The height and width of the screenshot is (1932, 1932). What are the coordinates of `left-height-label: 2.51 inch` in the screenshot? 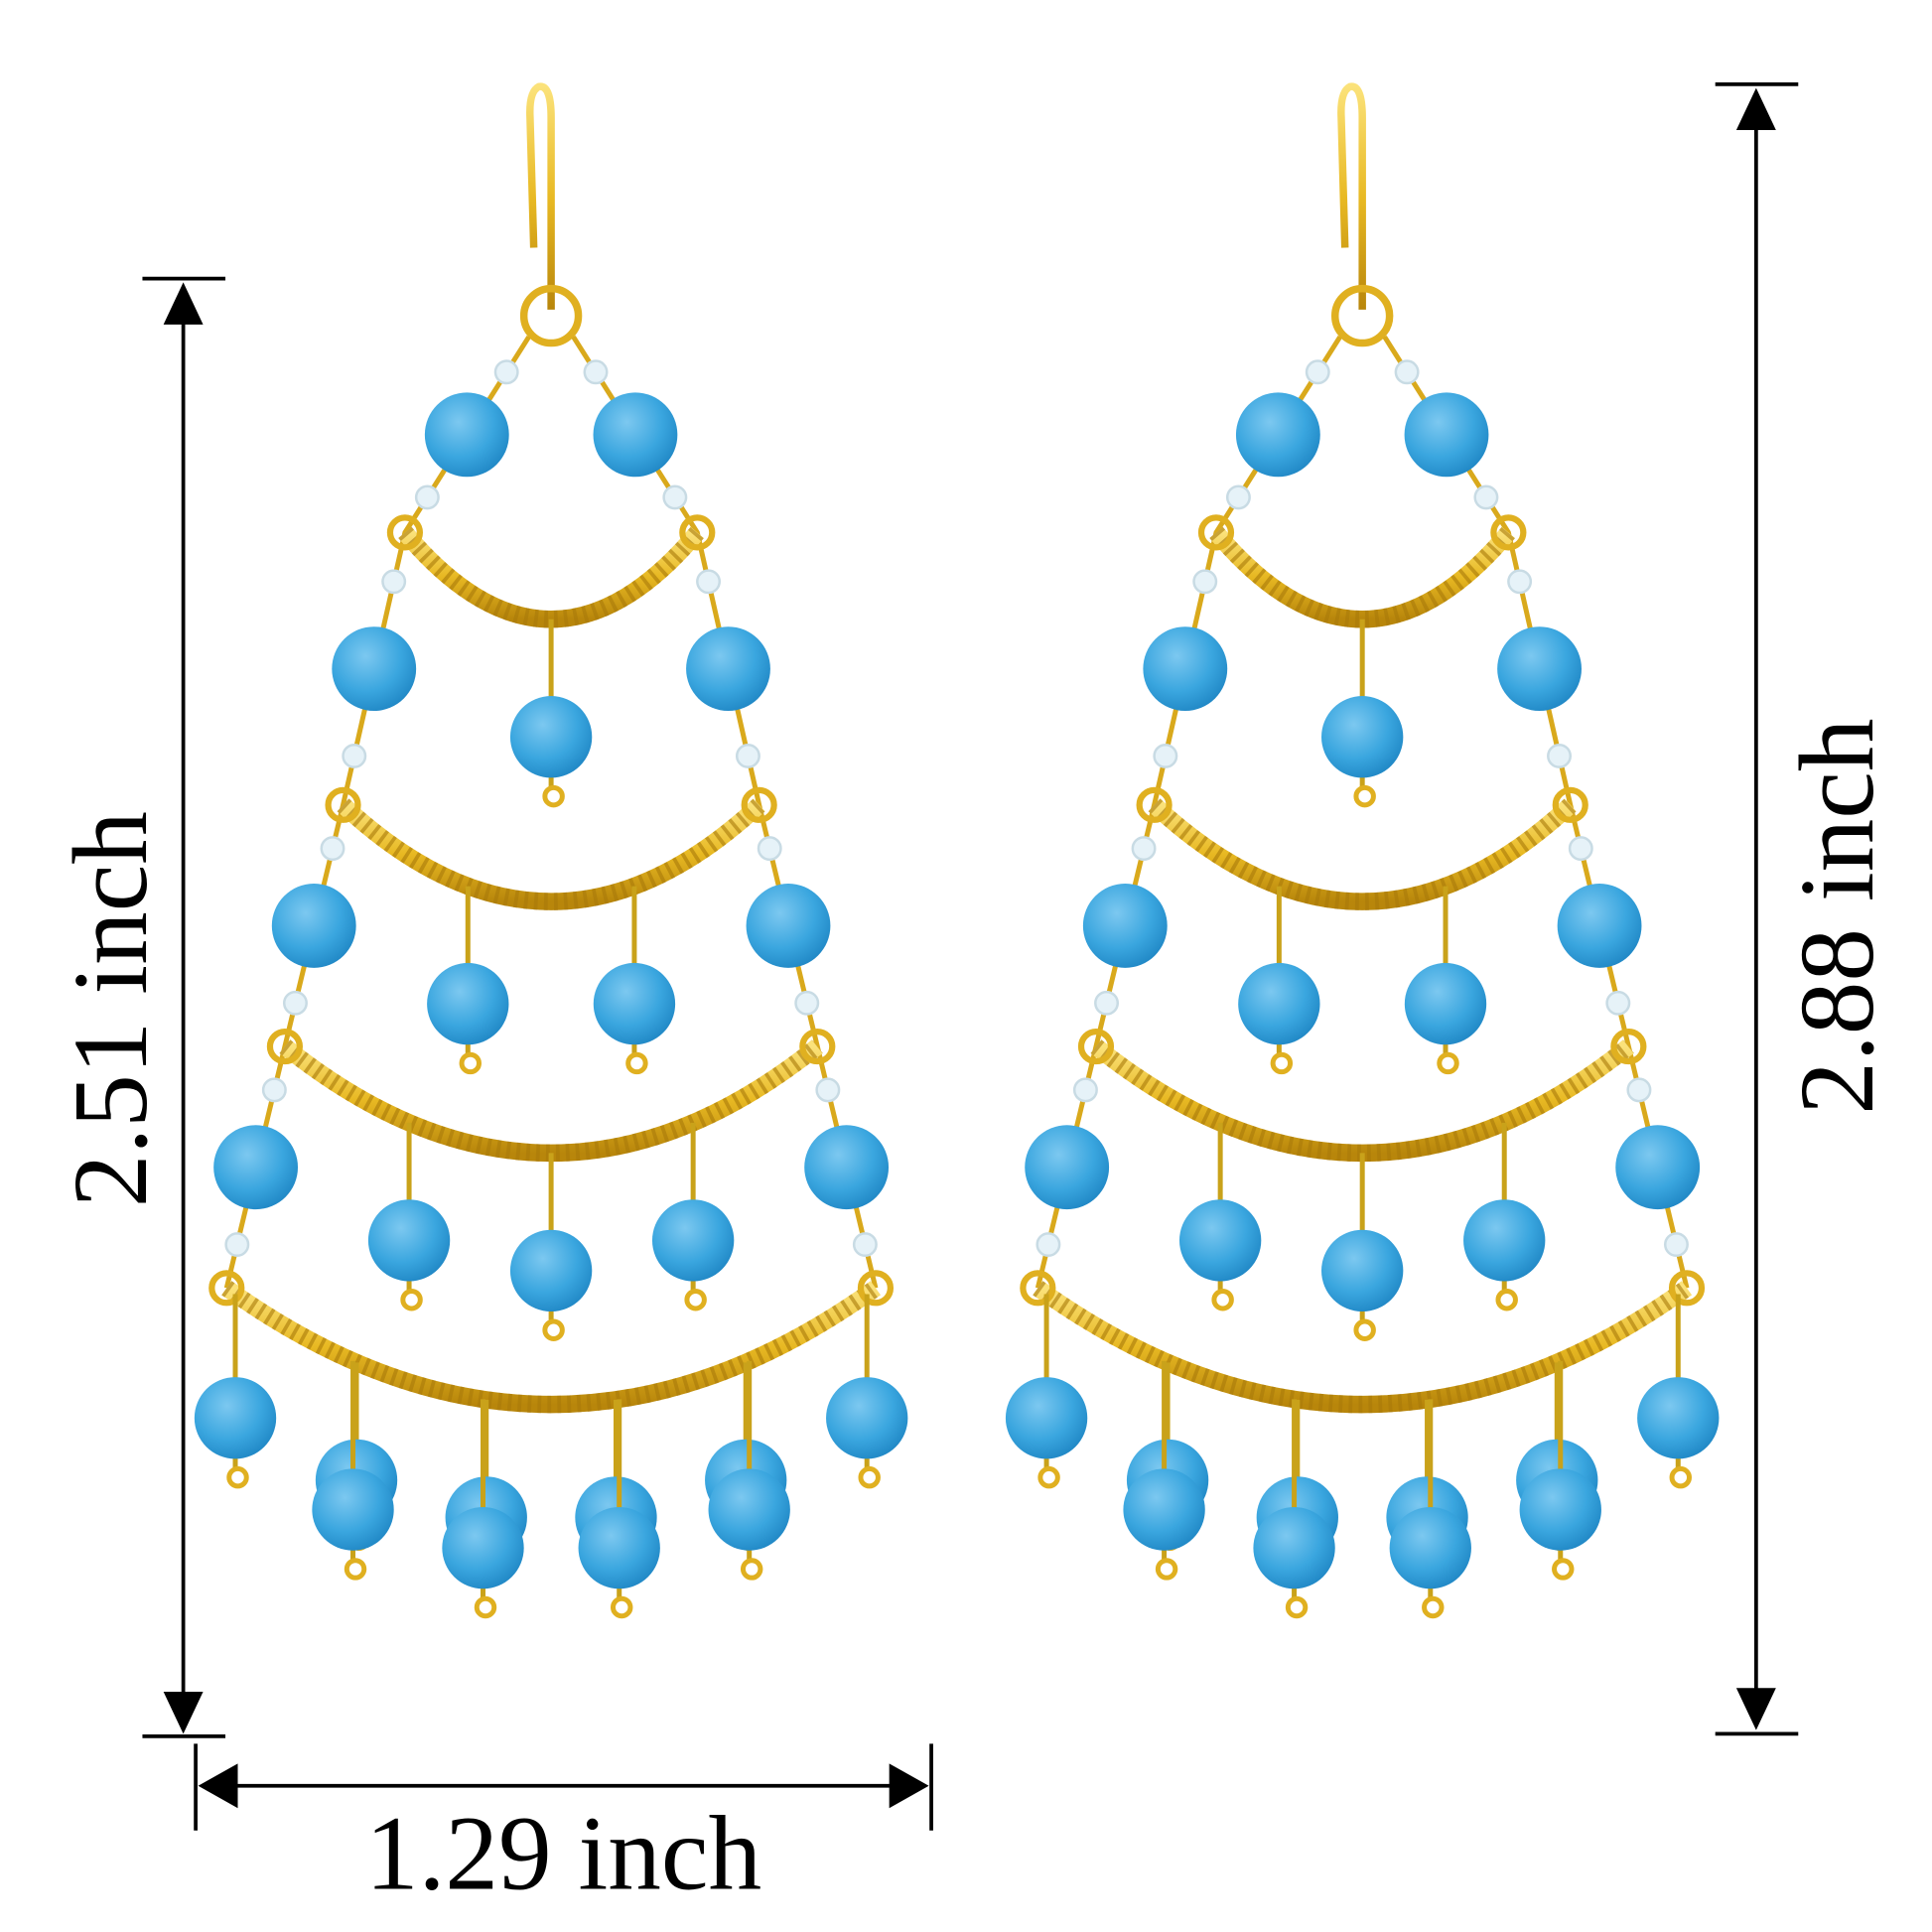 It's located at (111, 1009).